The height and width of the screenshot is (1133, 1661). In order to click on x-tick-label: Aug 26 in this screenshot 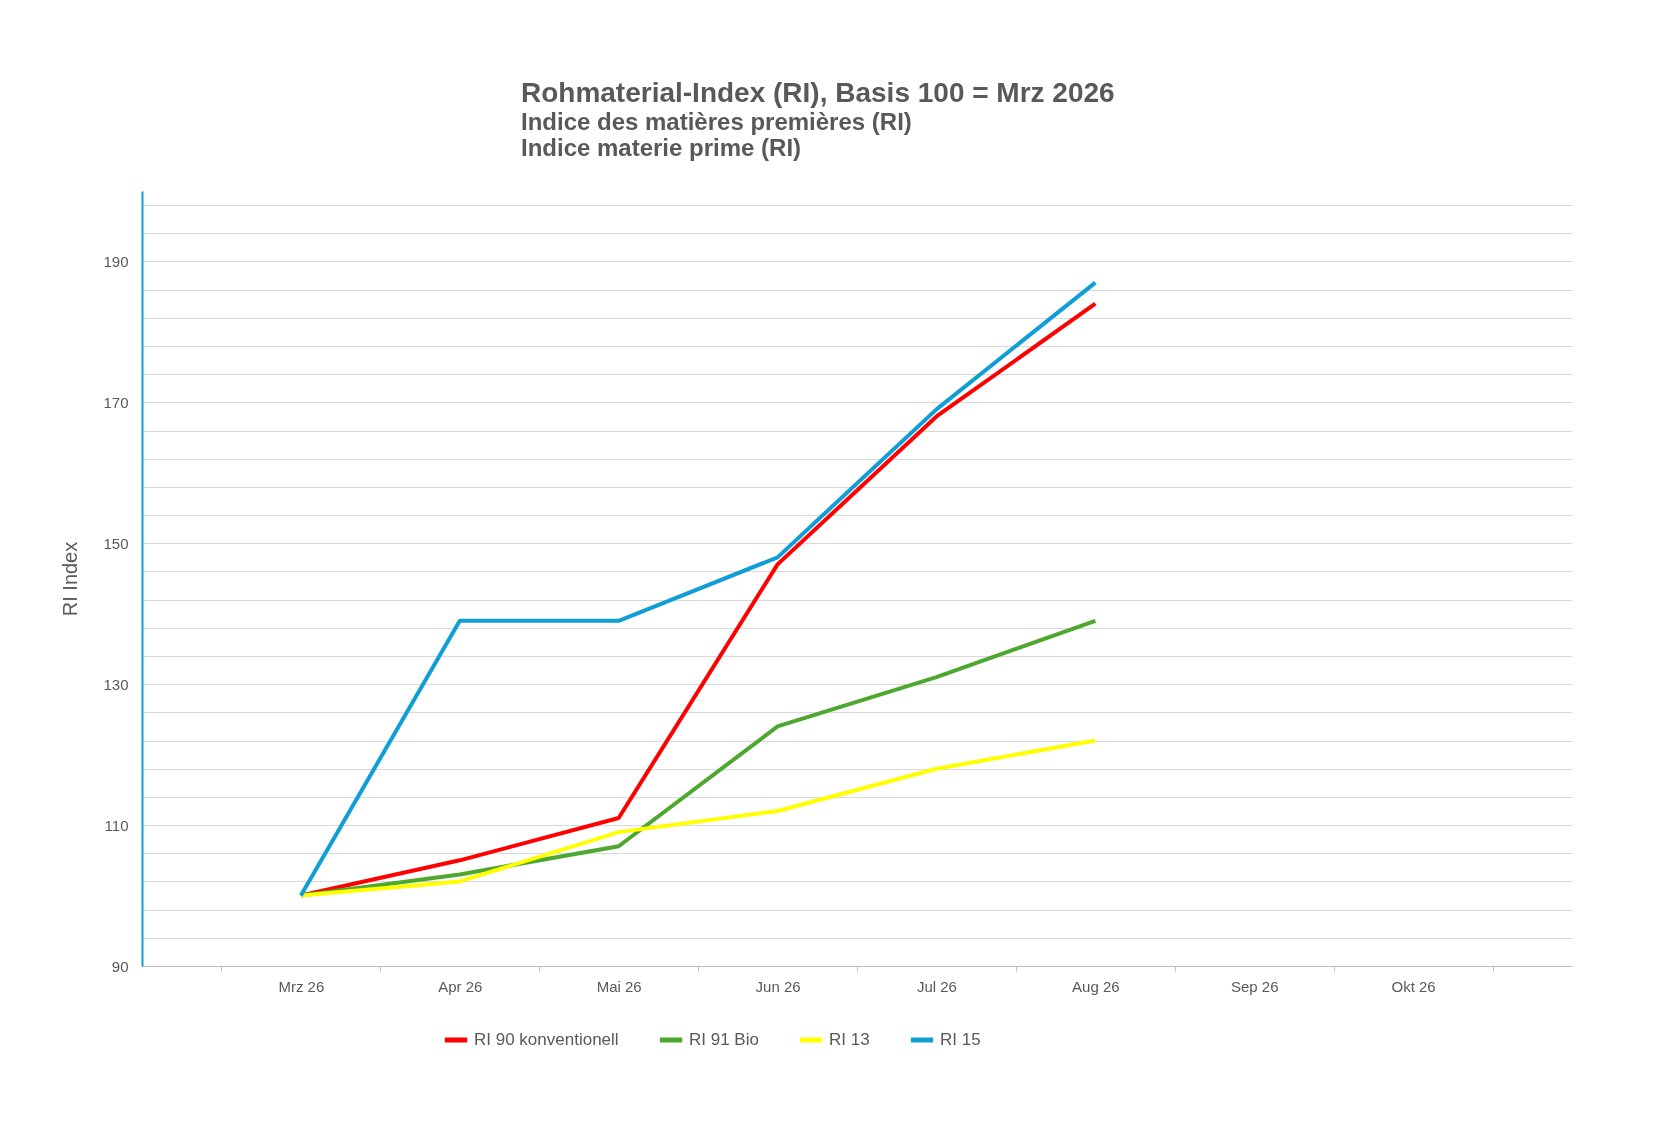, I will do `click(1096, 986)`.